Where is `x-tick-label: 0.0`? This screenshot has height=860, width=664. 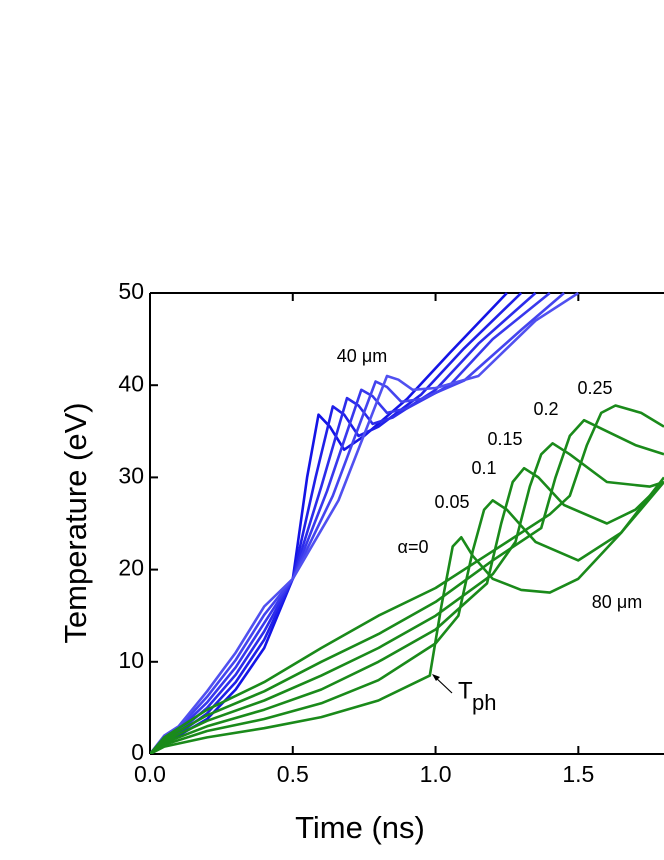
x-tick-label: 0.0 is located at coordinates (150, 774).